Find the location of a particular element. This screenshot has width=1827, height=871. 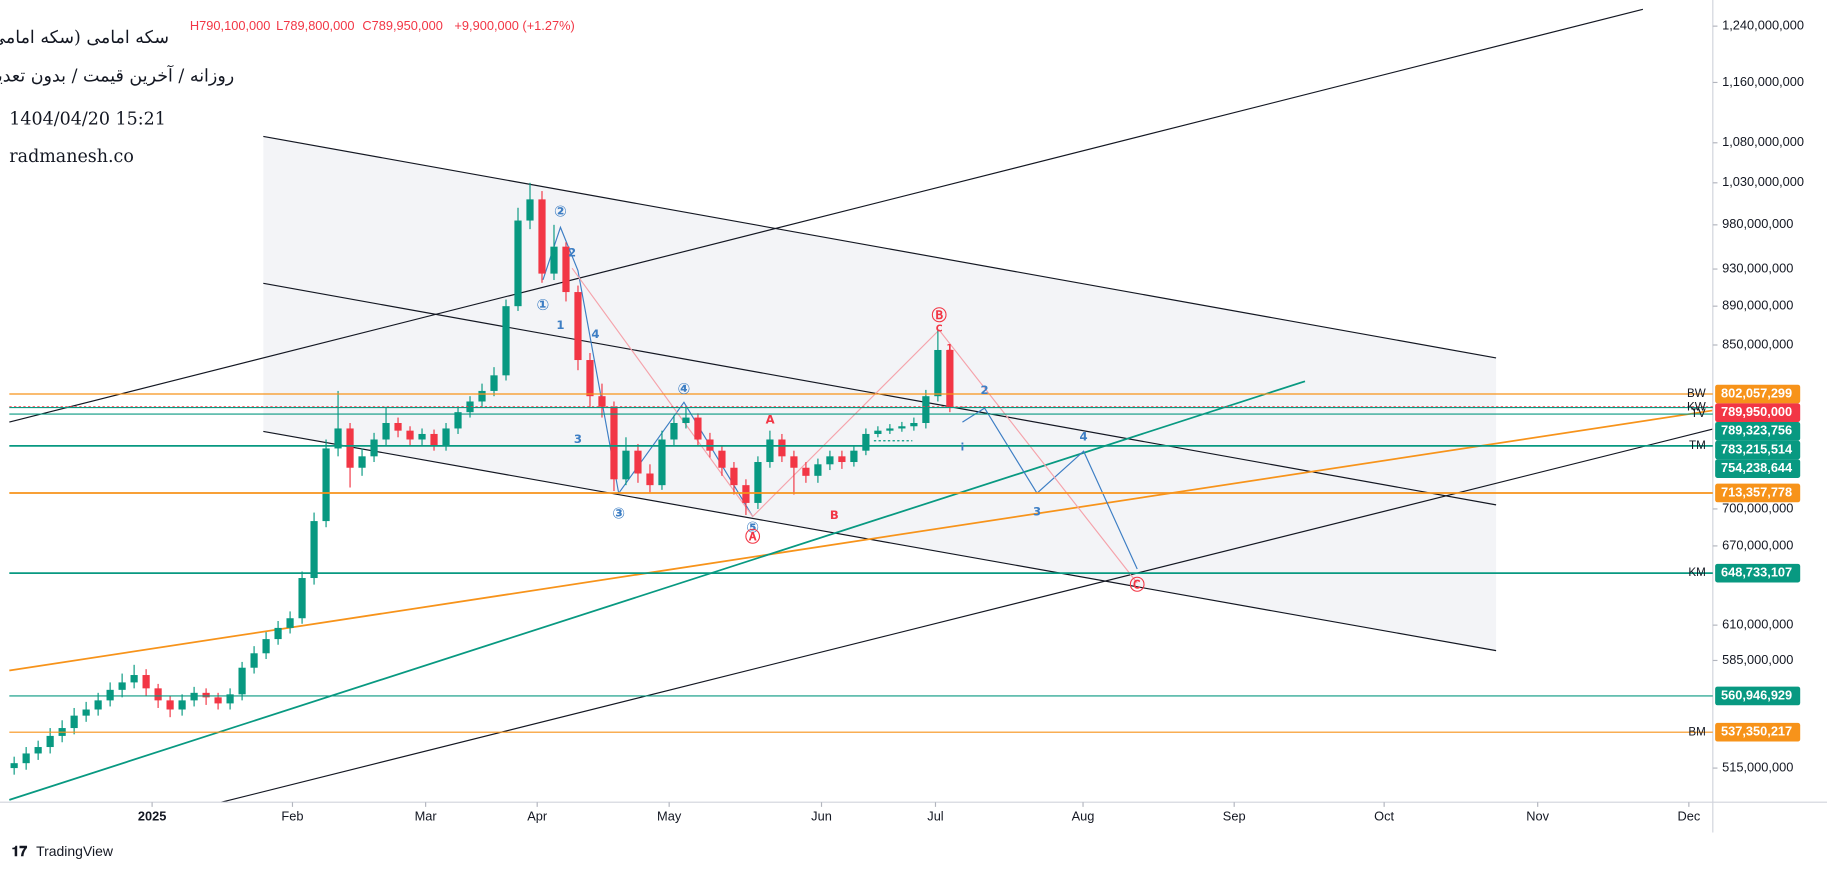

y-tick-label: 850,000,000 is located at coordinates (1757, 343).